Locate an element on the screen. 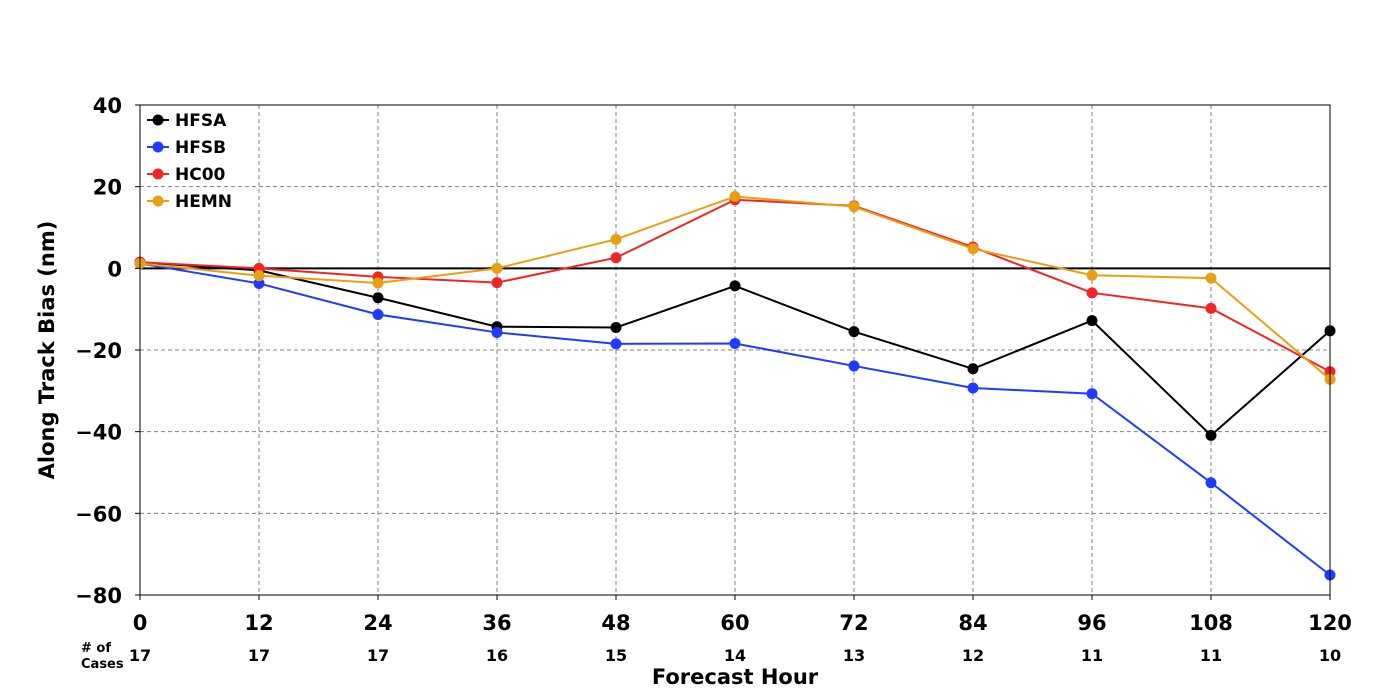 The width and height of the screenshot is (1400, 700). cases-count: 14 is located at coordinates (735, 655).